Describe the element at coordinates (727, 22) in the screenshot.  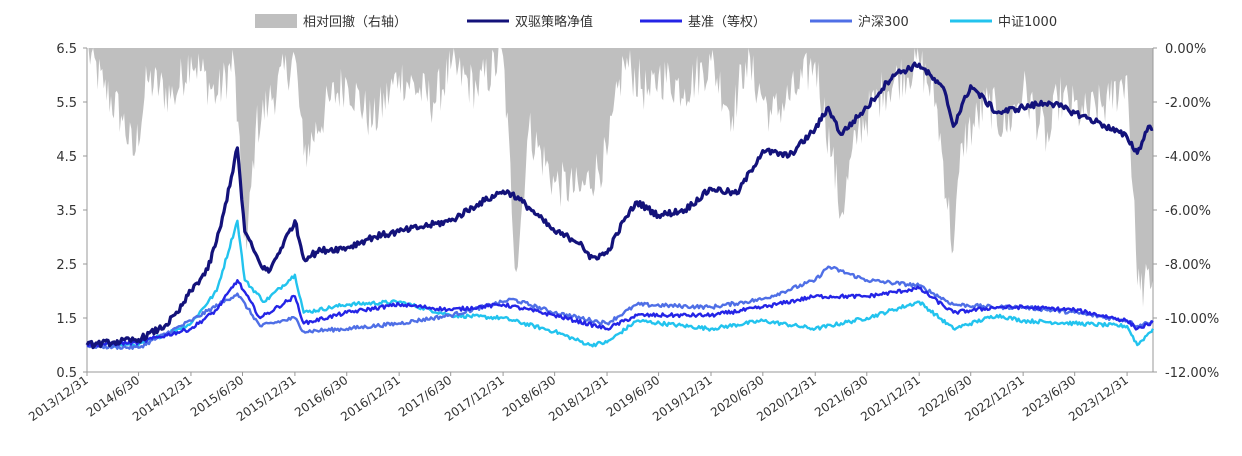
I see `legend-label: 基准（等权）` at that location.